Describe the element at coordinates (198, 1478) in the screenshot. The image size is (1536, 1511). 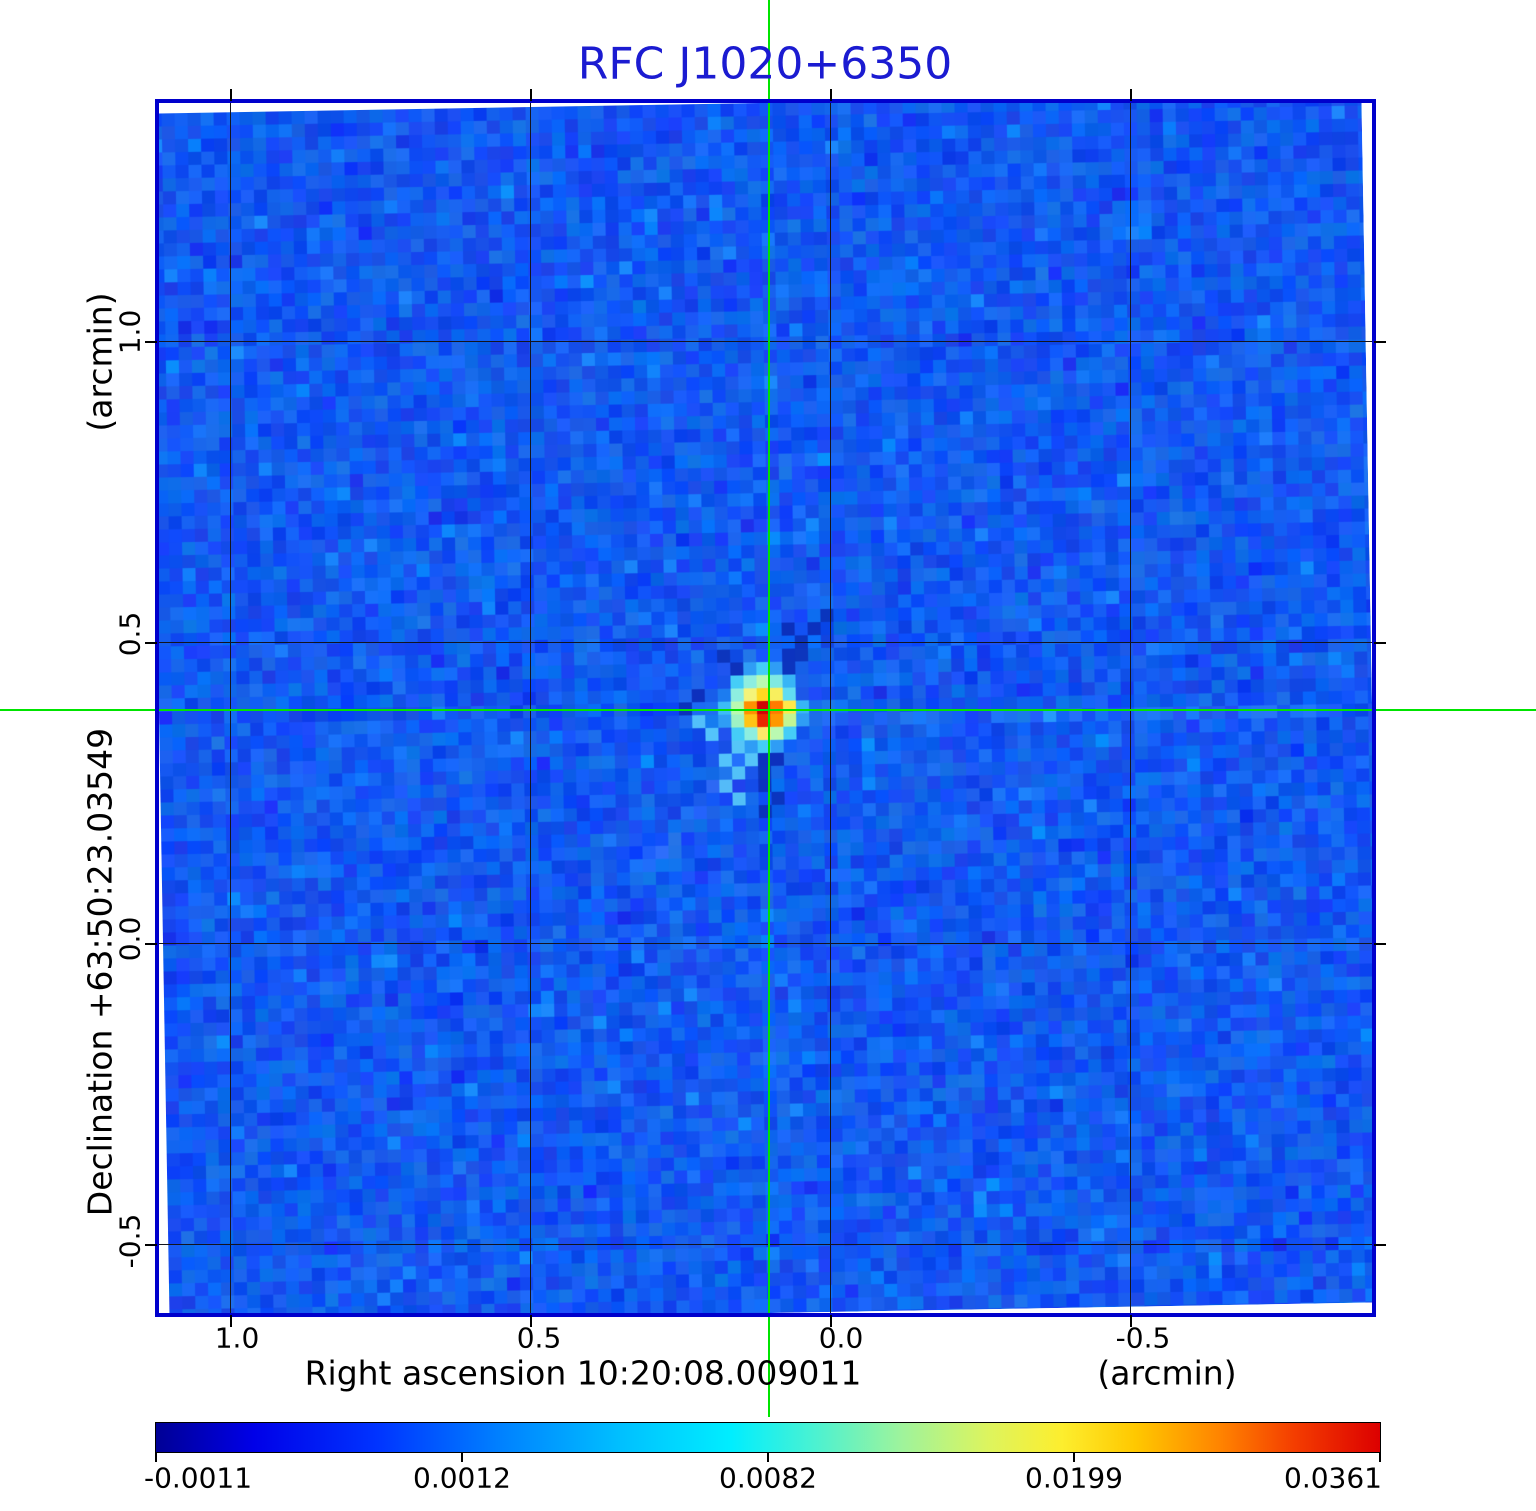
I see `colorbar-tick-label: -0.0011` at that location.